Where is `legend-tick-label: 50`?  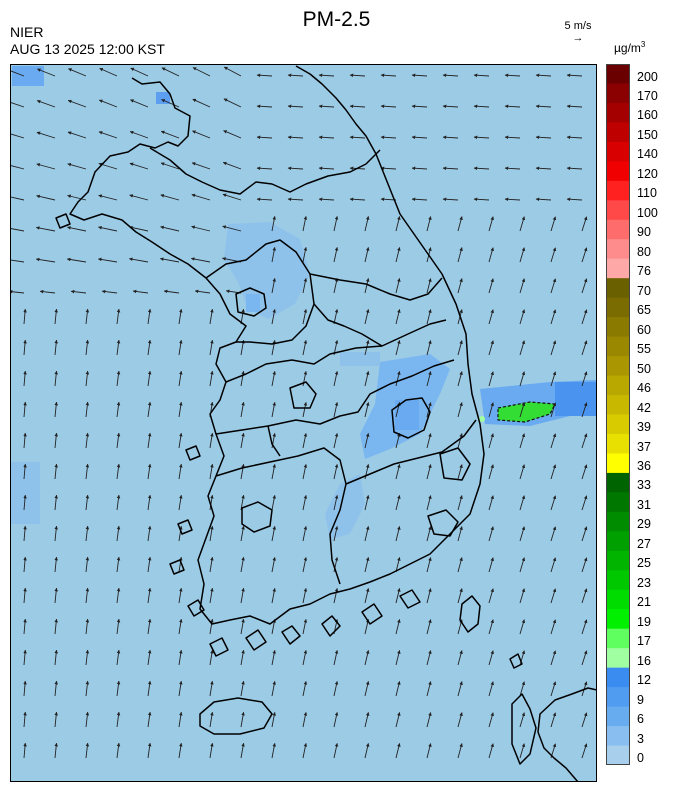
legend-tick-label: 50 is located at coordinates (644, 368).